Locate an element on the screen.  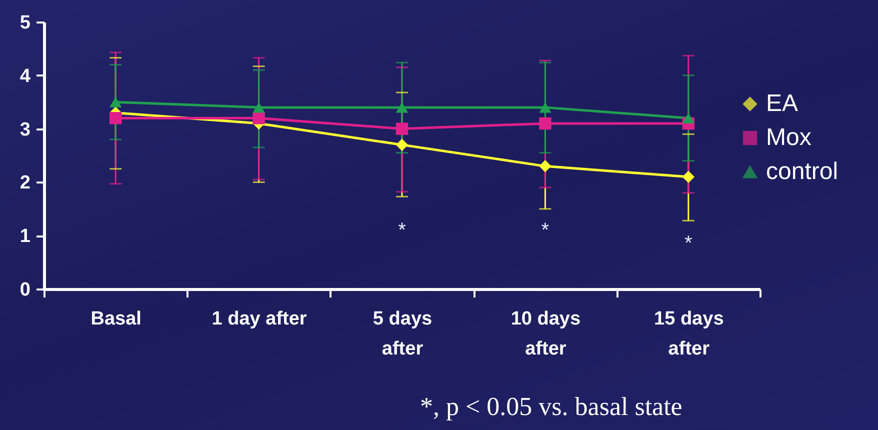
y-tick-label: 4 is located at coordinates (25, 76).